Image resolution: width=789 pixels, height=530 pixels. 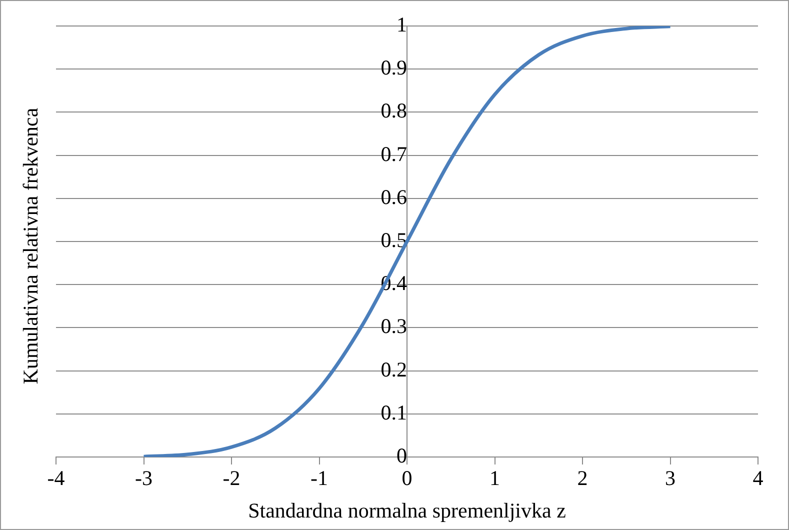 I want to click on y-tick-label: 0.6, so click(x=393, y=196).